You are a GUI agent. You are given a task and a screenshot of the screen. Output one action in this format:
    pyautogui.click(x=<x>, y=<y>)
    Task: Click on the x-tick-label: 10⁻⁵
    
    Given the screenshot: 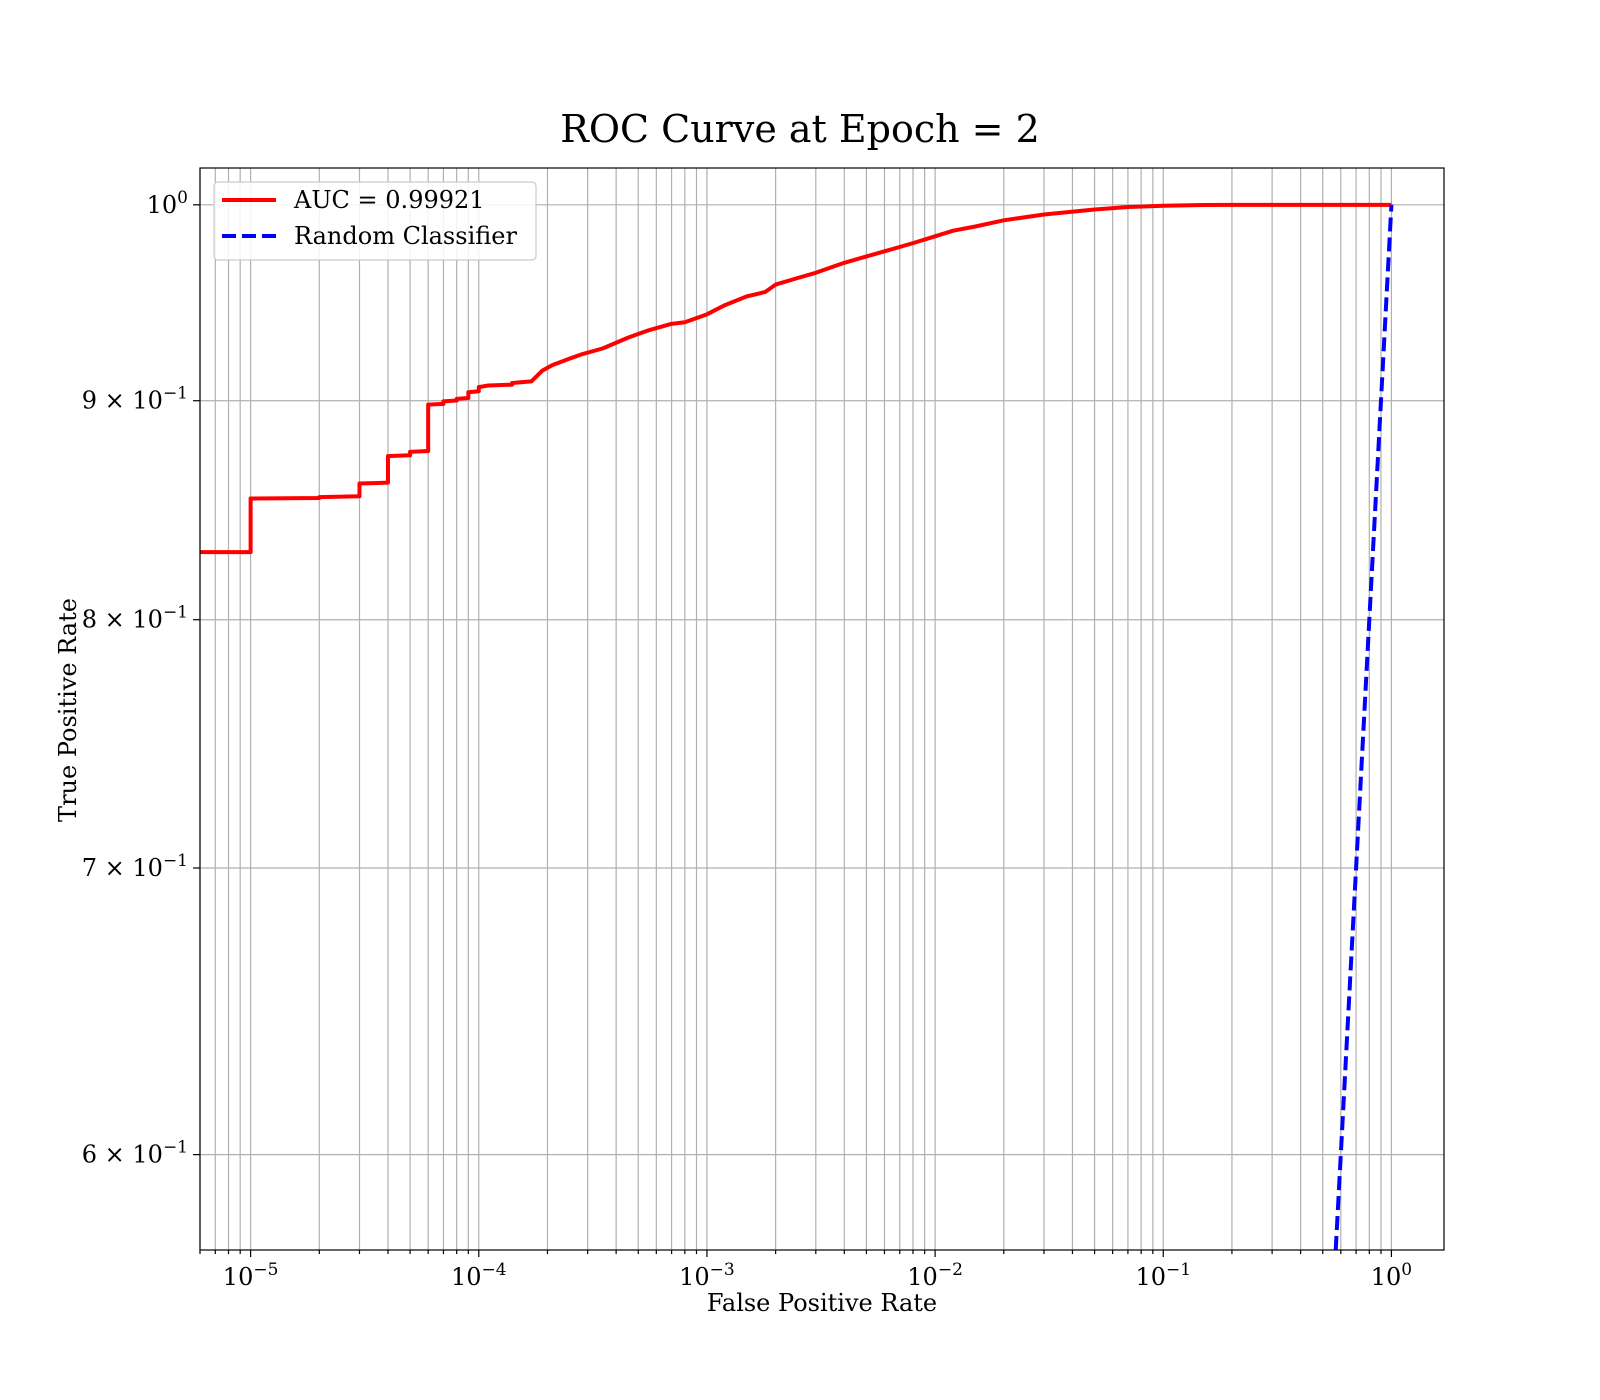 What is the action you would take?
    pyautogui.click(x=251, y=1275)
    